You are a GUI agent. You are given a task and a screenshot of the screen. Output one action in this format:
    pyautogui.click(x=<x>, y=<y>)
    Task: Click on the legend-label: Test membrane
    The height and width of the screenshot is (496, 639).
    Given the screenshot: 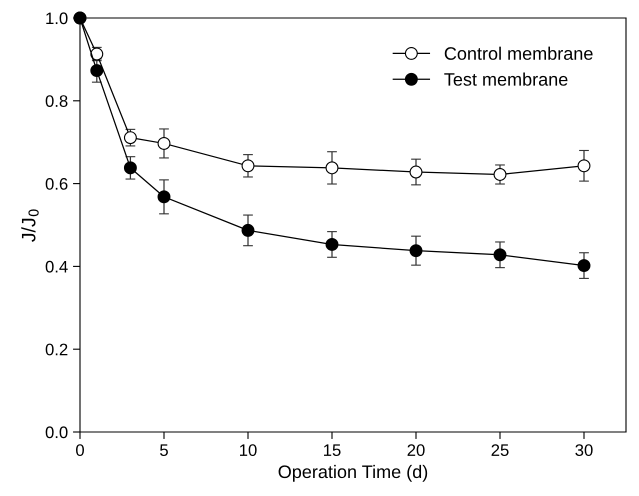 What is the action you would take?
    pyautogui.click(x=506, y=79)
    